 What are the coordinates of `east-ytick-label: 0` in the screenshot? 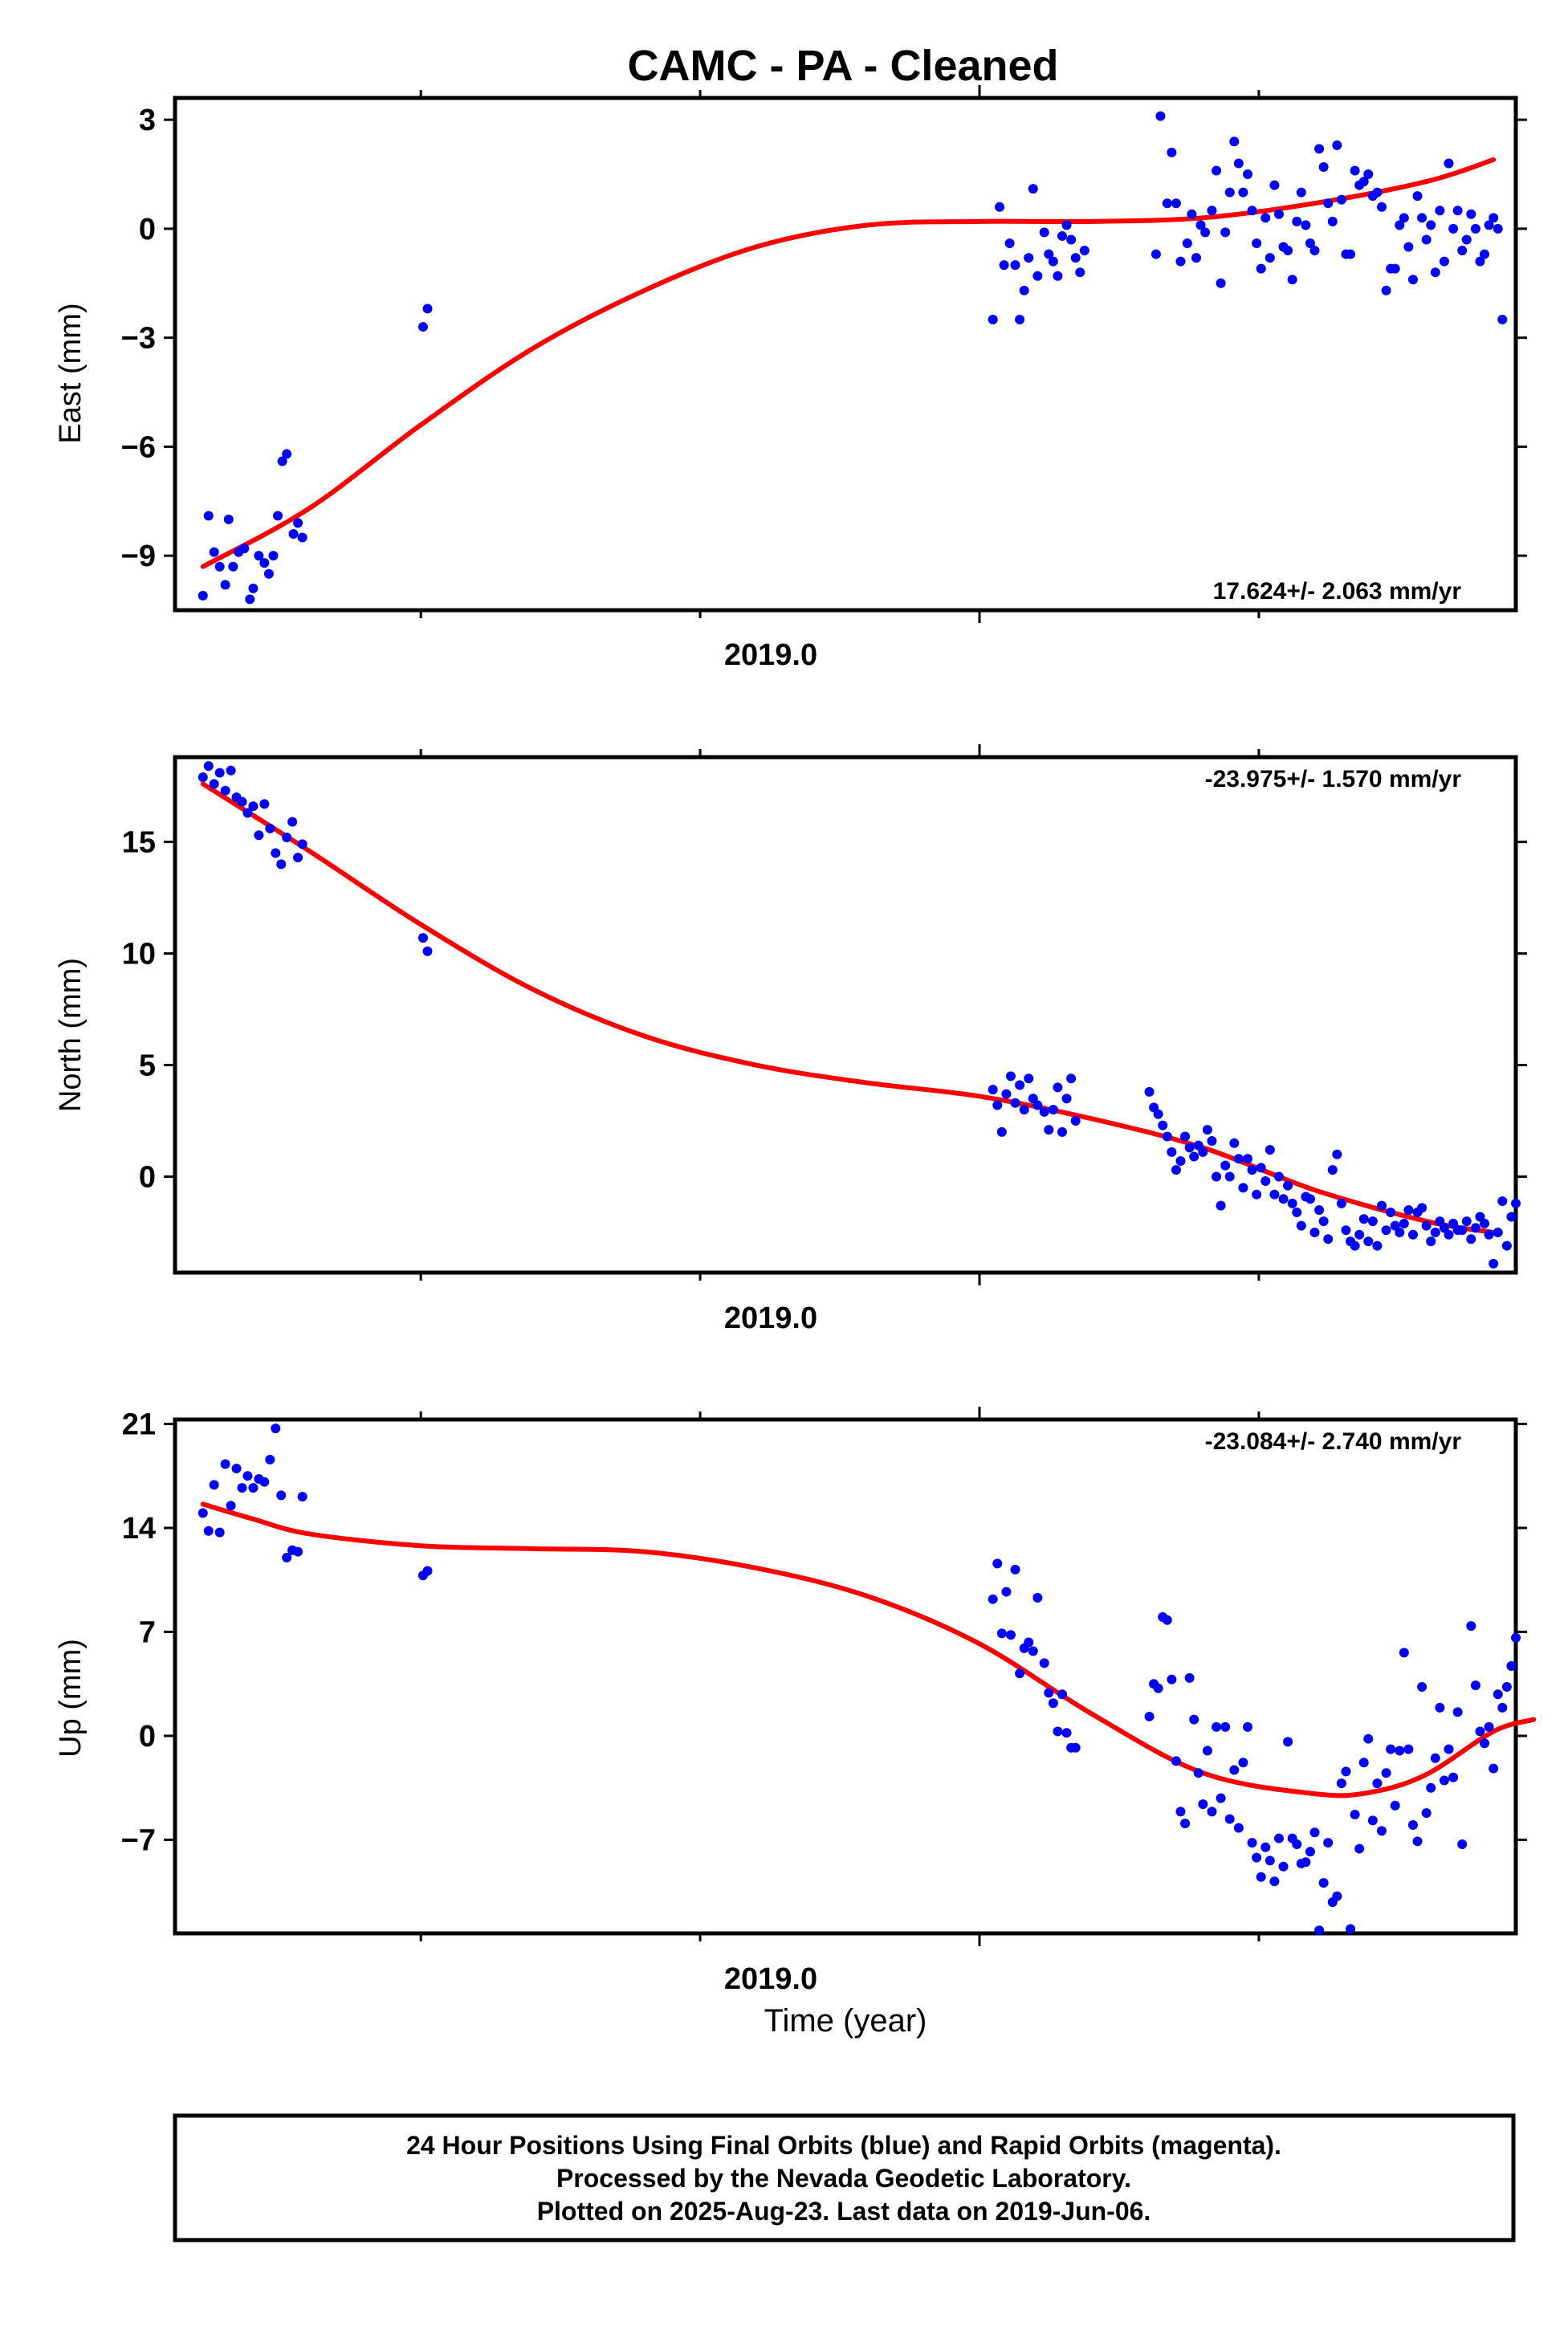 It's located at (147, 229).